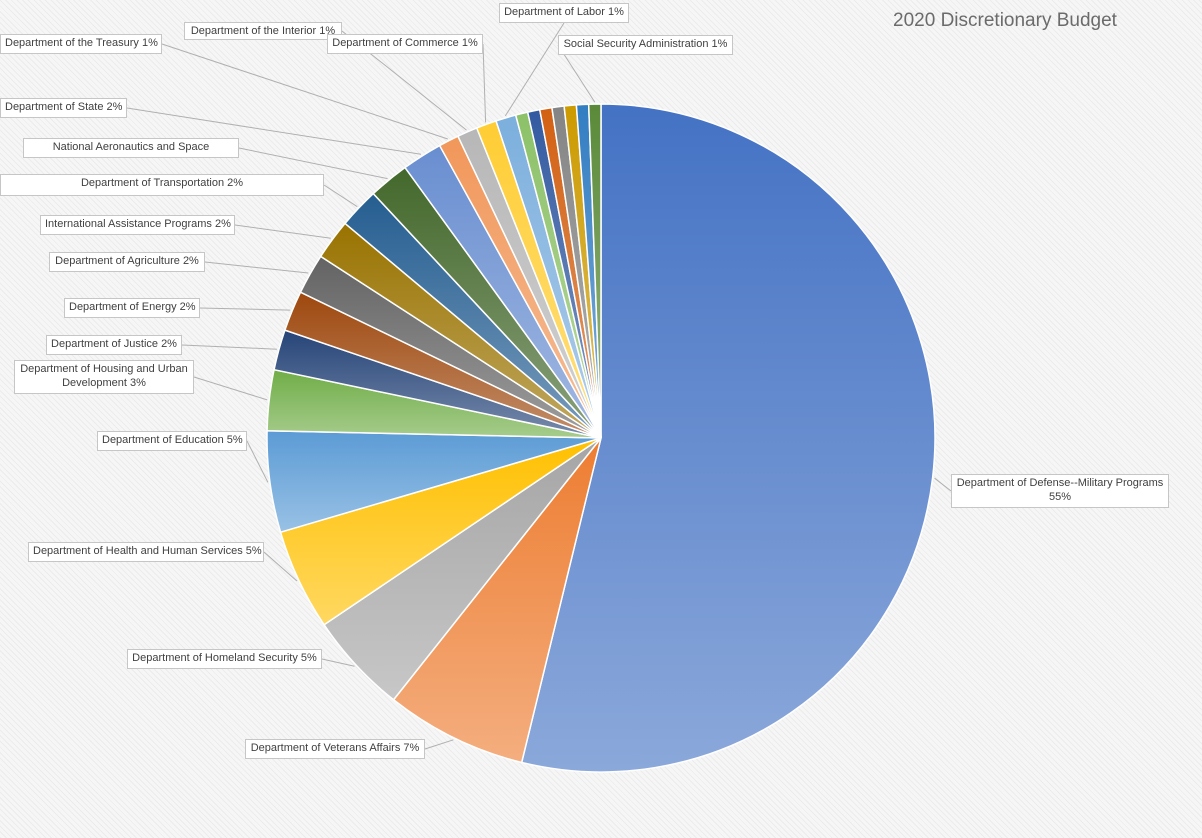 The width and height of the screenshot is (1202, 838). Describe the element at coordinates (335, 749) in the screenshot. I see `data-label: Department of Veterans Affairs 7%` at that location.